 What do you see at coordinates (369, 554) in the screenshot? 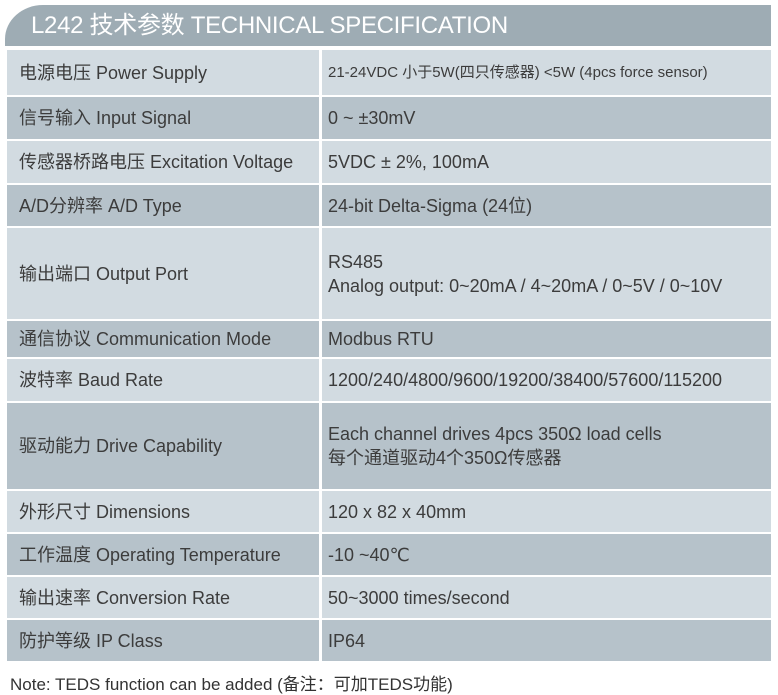
I see `spec-value-line: -10 ~40℃` at bounding box center [369, 554].